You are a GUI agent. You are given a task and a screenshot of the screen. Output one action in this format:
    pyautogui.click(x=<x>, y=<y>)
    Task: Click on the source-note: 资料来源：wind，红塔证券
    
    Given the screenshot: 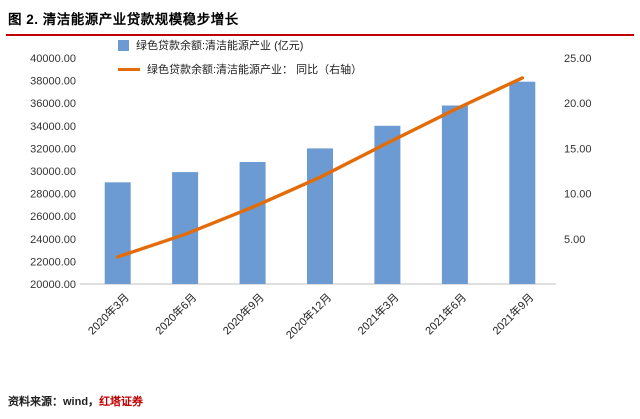 What is the action you would take?
    pyautogui.click(x=75, y=401)
    